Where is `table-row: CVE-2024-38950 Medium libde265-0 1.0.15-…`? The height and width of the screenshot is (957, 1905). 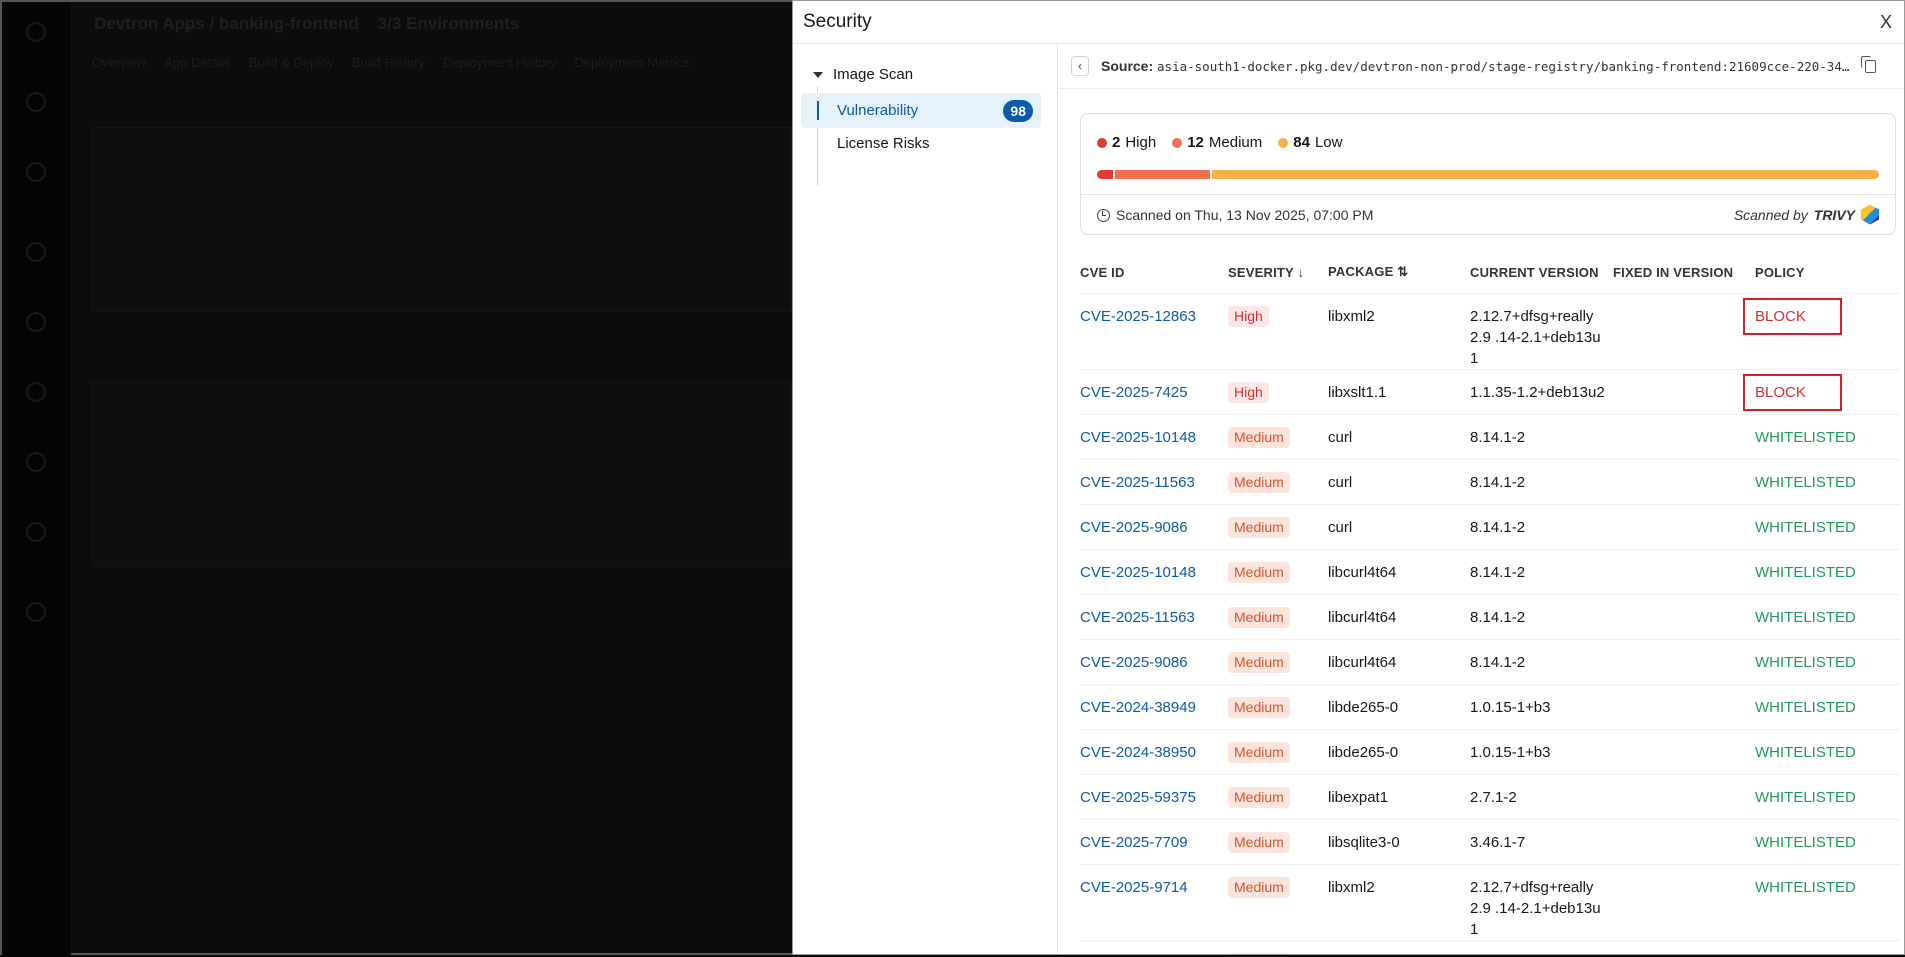 table-row: CVE-2024-38950 Medium libde265-0 1.0.15-… is located at coordinates (1490, 752).